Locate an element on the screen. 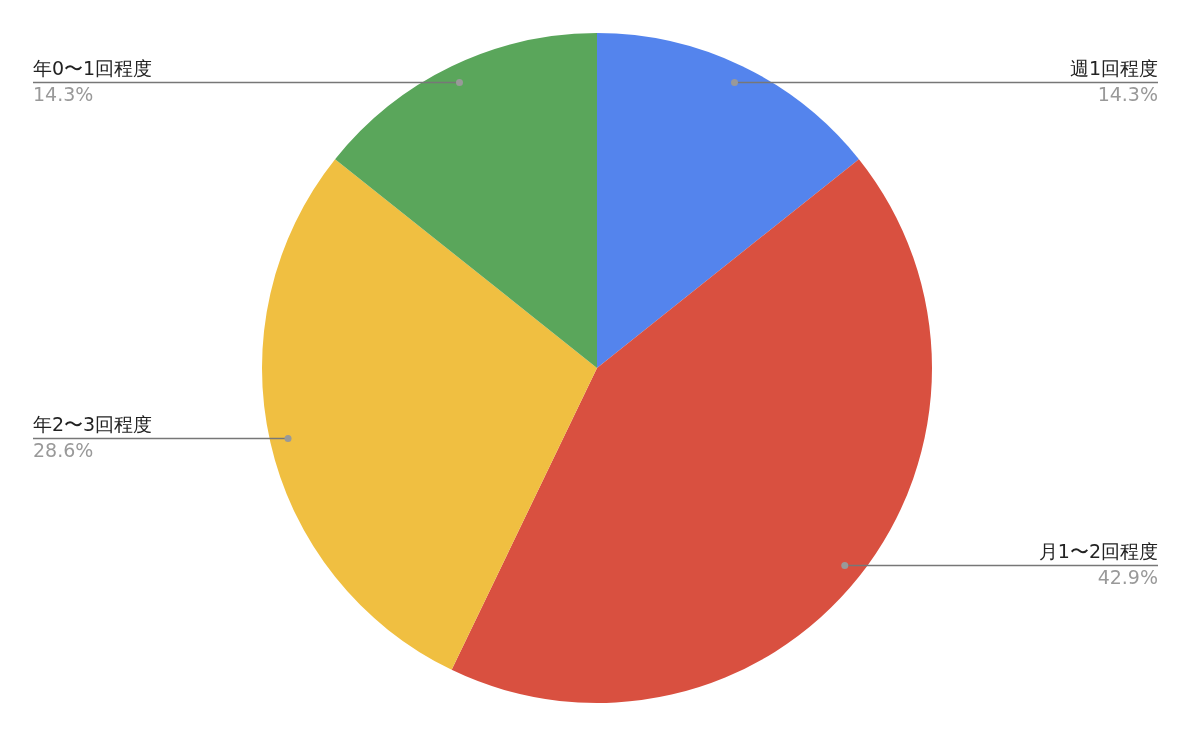 The image size is (1194, 736). data-label: 42.9% is located at coordinates (1127, 577).